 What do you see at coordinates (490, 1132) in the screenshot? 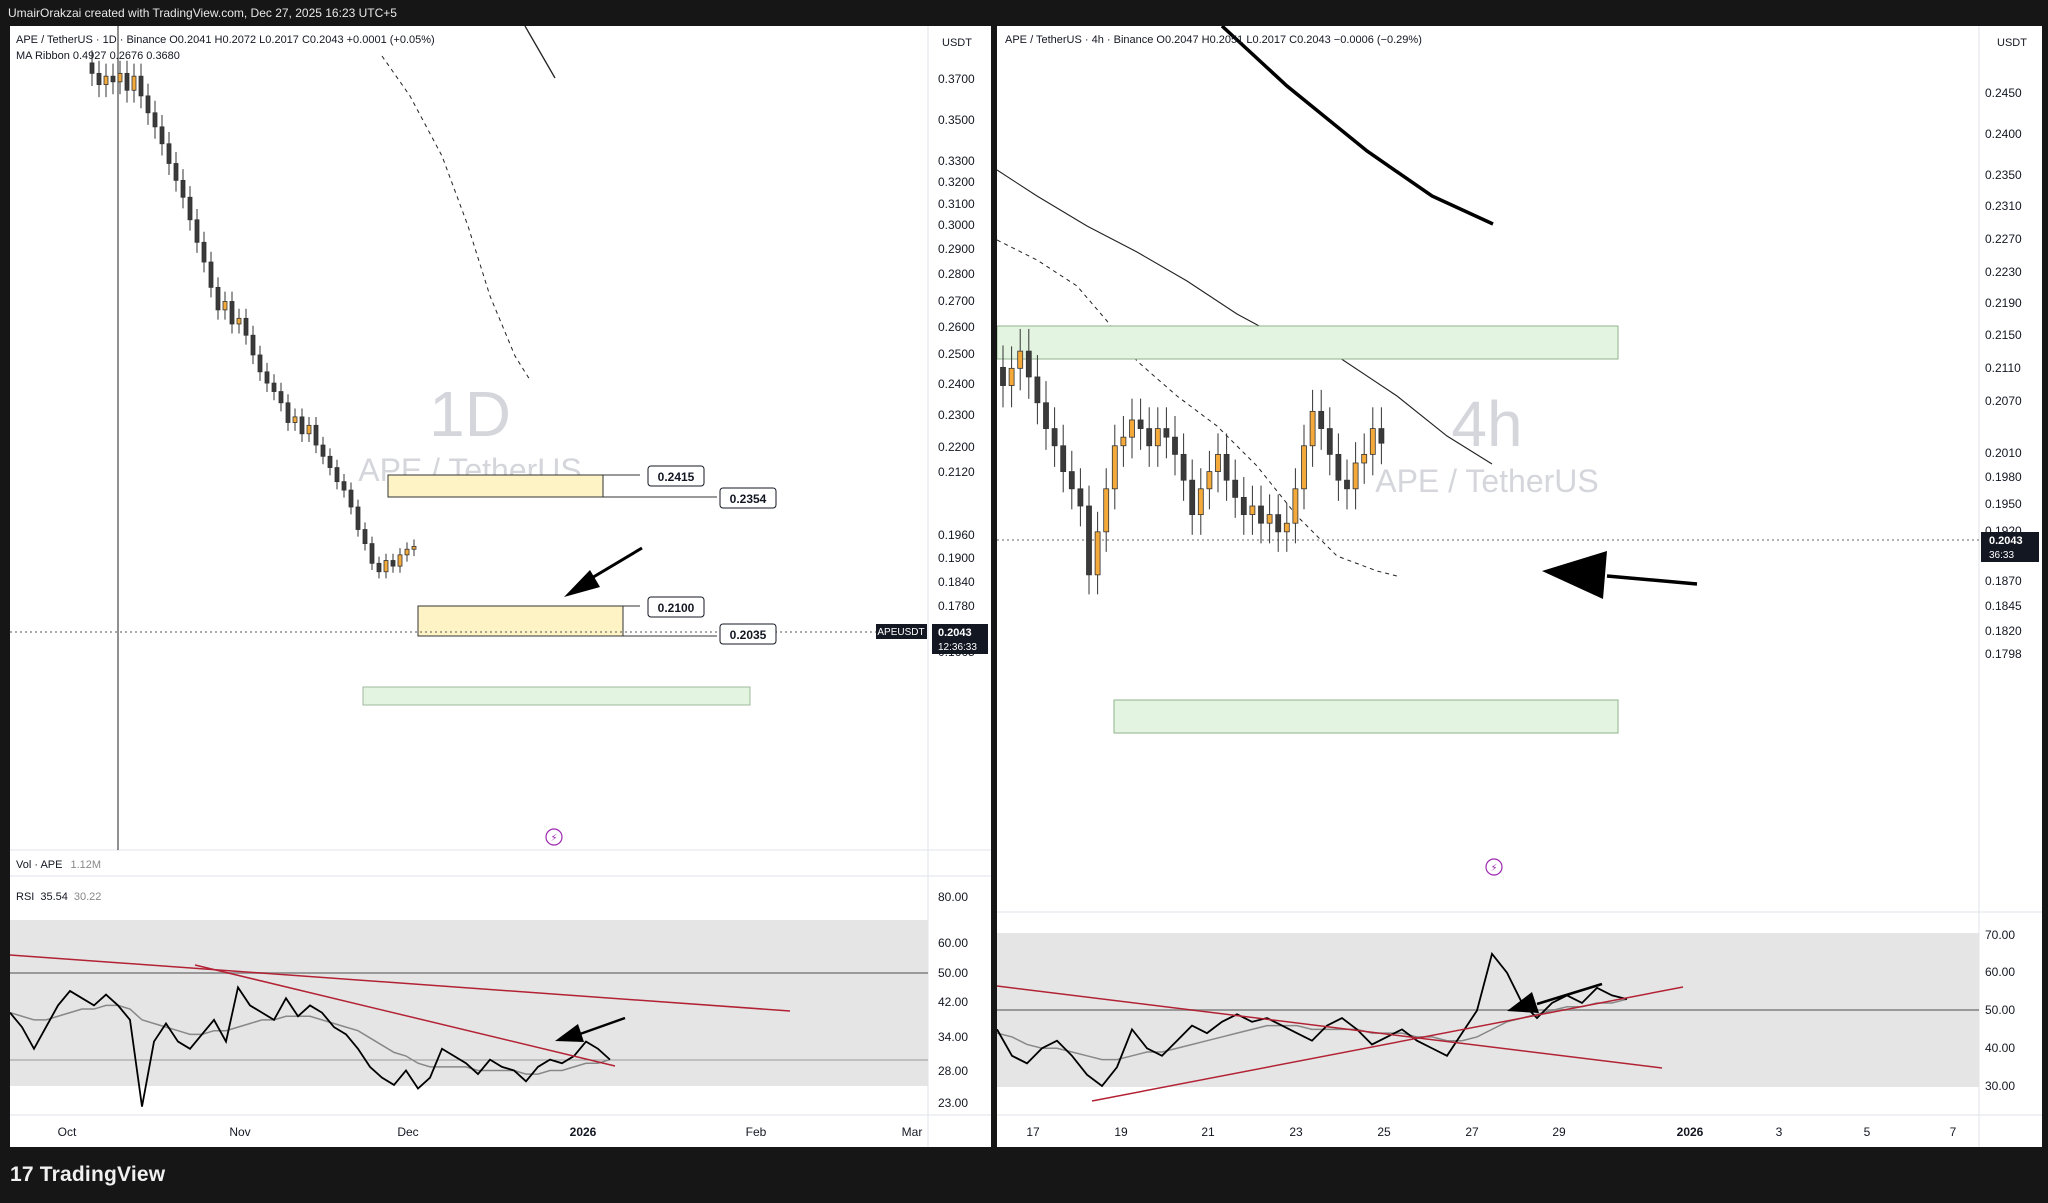
I see `time-axis-1d: Oct Nov Dec 2026 Feb Mar` at bounding box center [490, 1132].